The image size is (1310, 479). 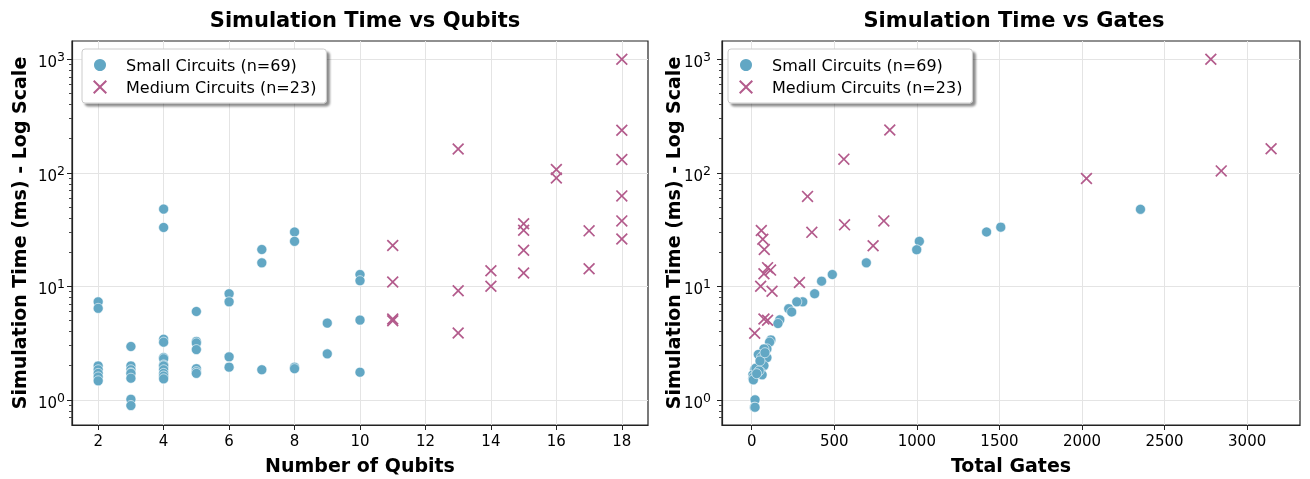 What do you see at coordinates (360, 464) in the screenshot?
I see `x-axis-title: Number of Qubits` at bounding box center [360, 464].